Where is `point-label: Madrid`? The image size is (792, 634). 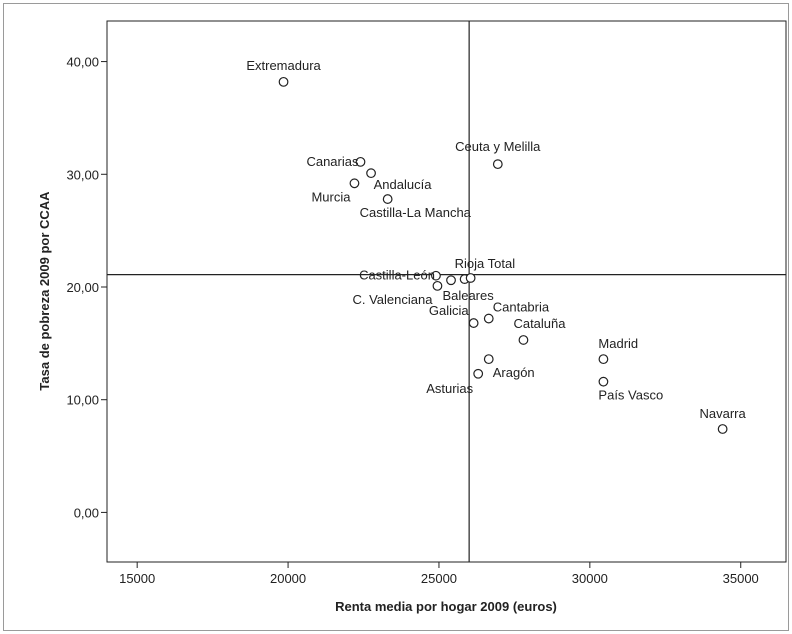
point-label: Madrid is located at coordinates (618, 343).